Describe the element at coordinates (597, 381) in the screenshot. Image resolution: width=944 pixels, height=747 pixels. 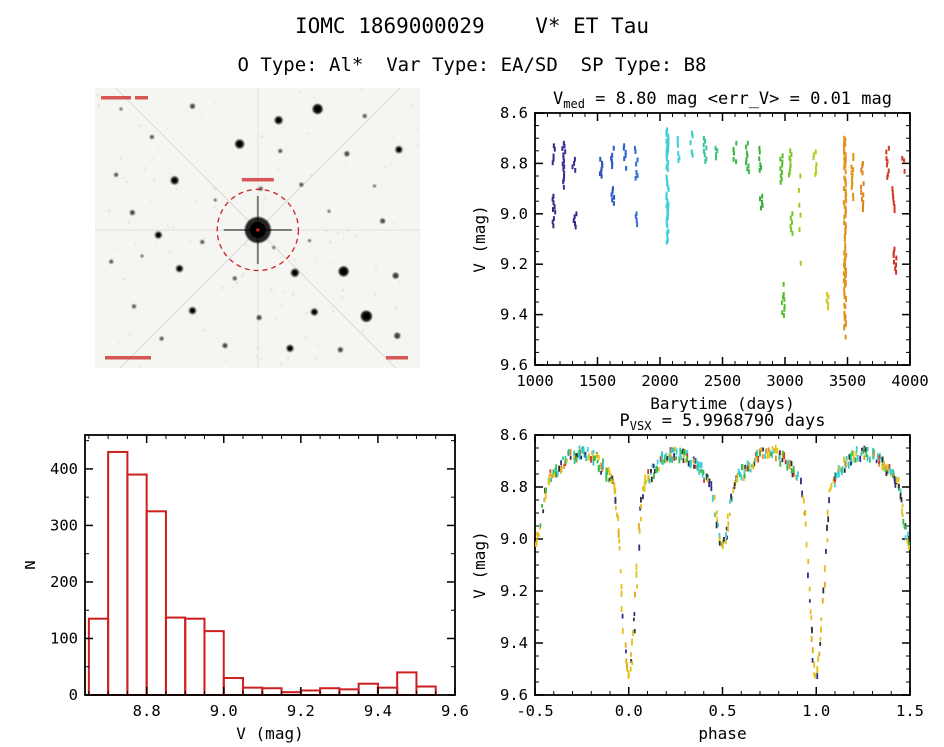
I see `svg-text: 1500` at that location.